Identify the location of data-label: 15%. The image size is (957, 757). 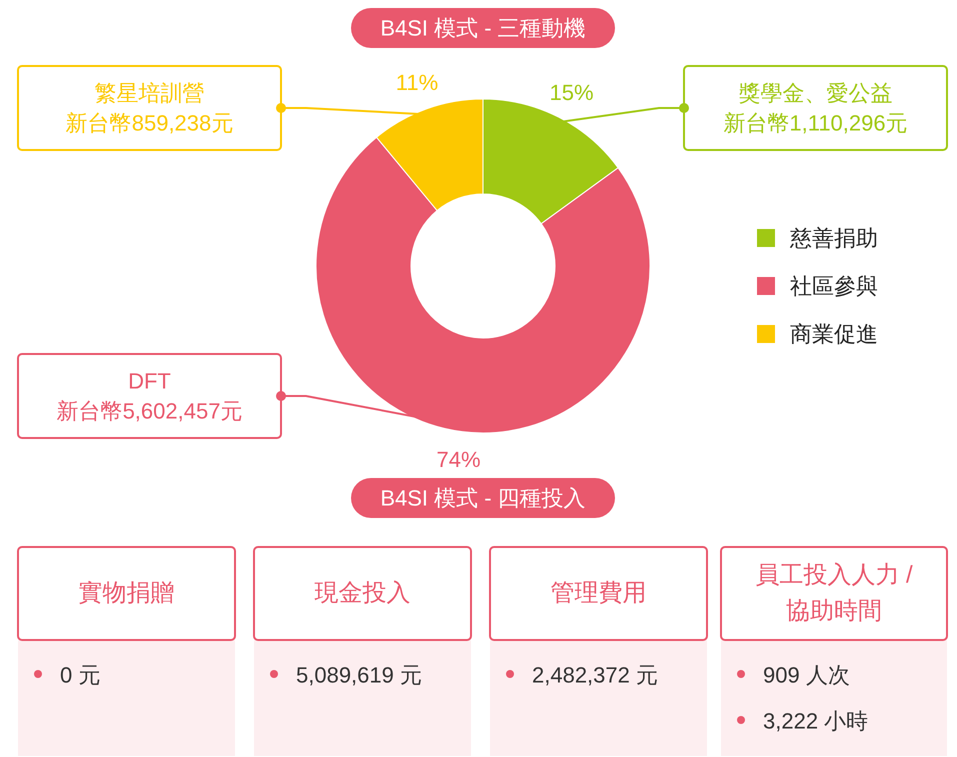
(572, 92).